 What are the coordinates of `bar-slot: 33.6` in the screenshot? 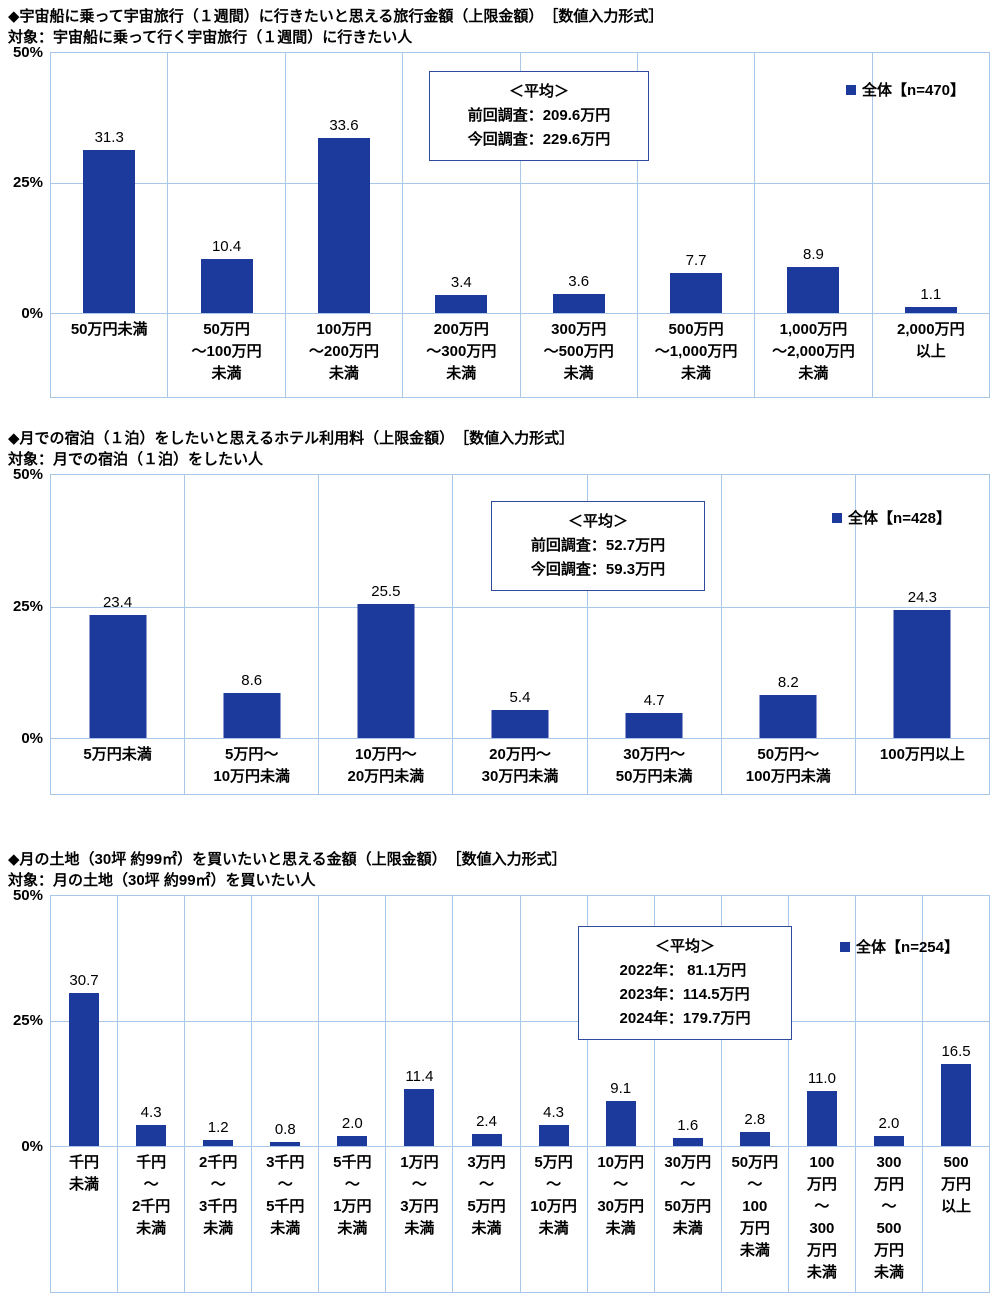 It's located at (345, 183).